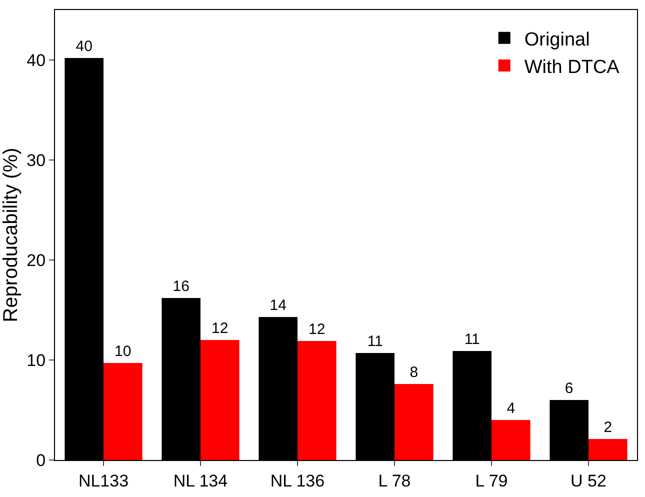  What do you see at coordinates (36, 60) in the screenshot?
I see `y-tick-label: 40` at bounding box center [36, 60].